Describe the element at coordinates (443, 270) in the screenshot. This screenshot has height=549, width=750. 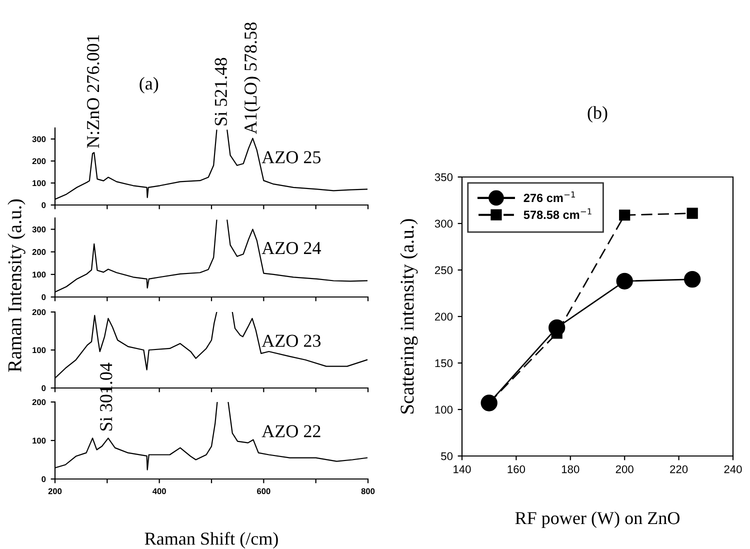
I see `y-tick-label: 250` at that location.